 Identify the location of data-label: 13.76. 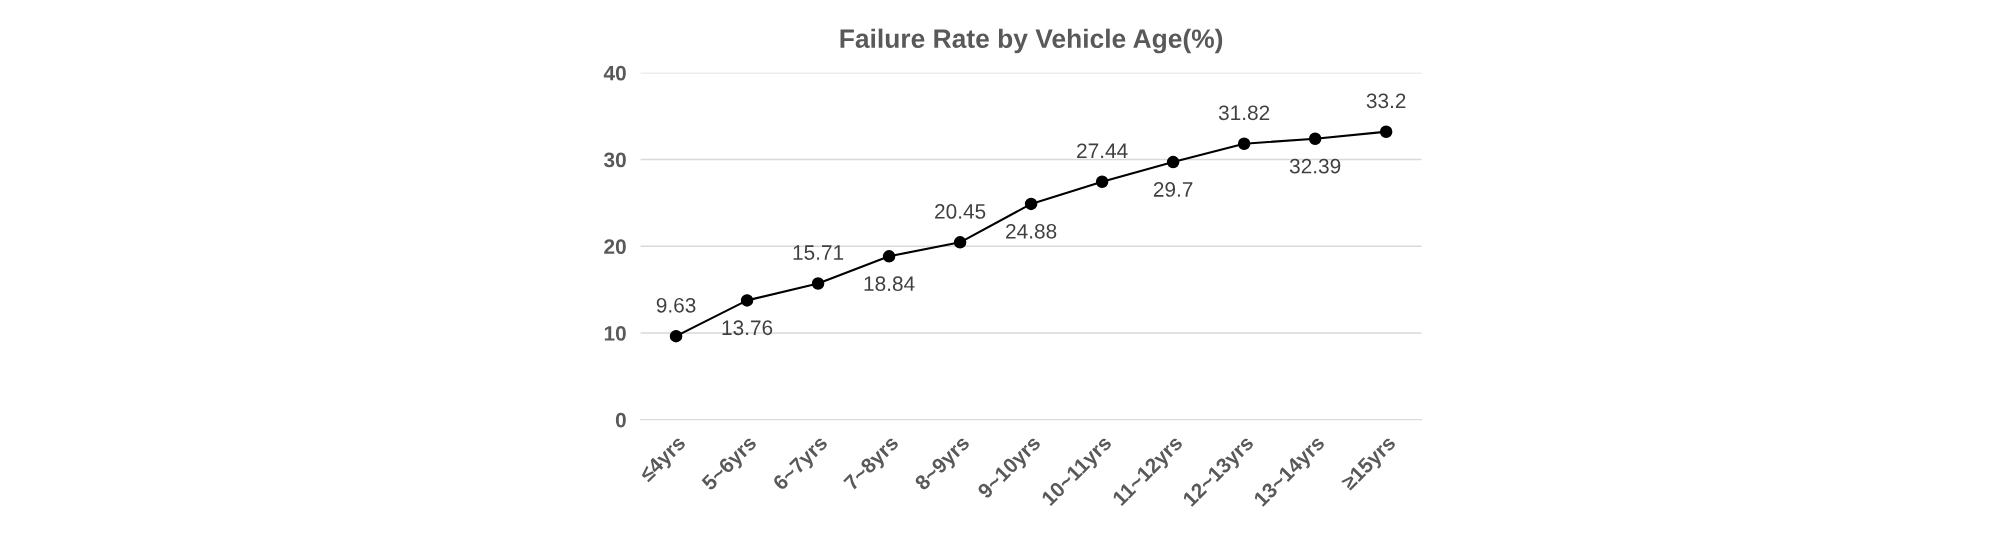
(747, 328).